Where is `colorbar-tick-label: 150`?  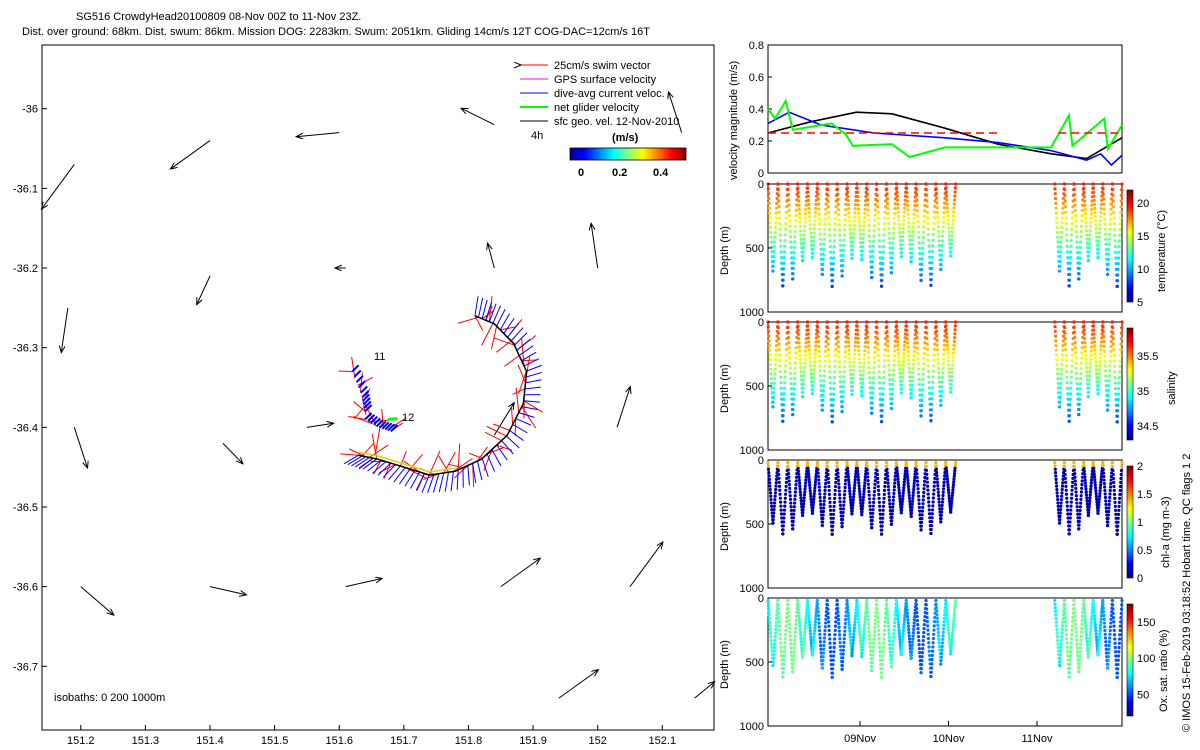 colorbar-tick-label: 150 is located at coordinates (1146, 623).